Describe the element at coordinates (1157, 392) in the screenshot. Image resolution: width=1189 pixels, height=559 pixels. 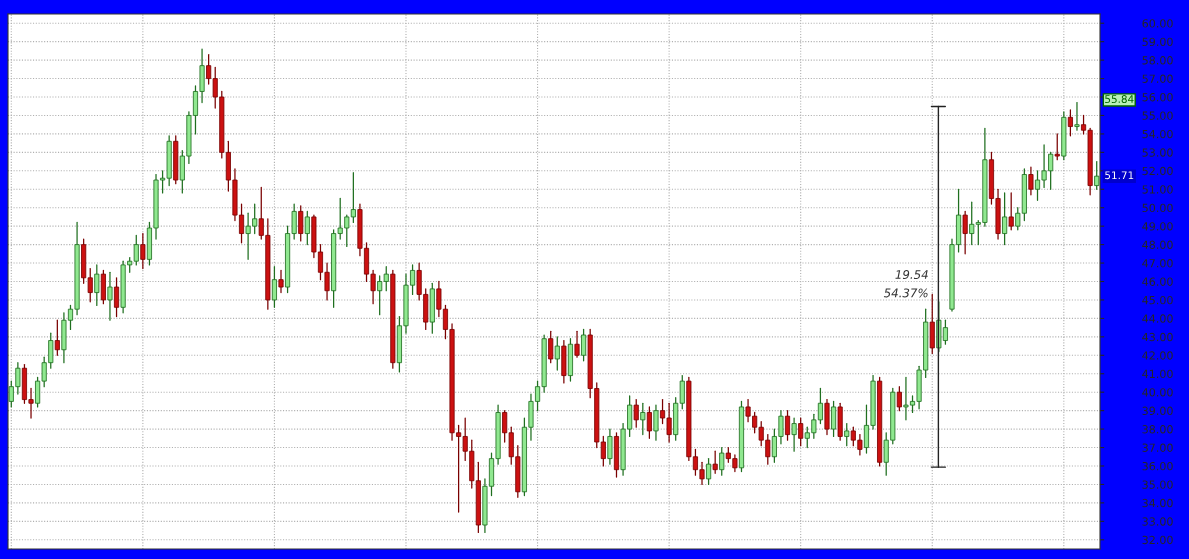
I see `y-tick-label: 40.00` at that location.